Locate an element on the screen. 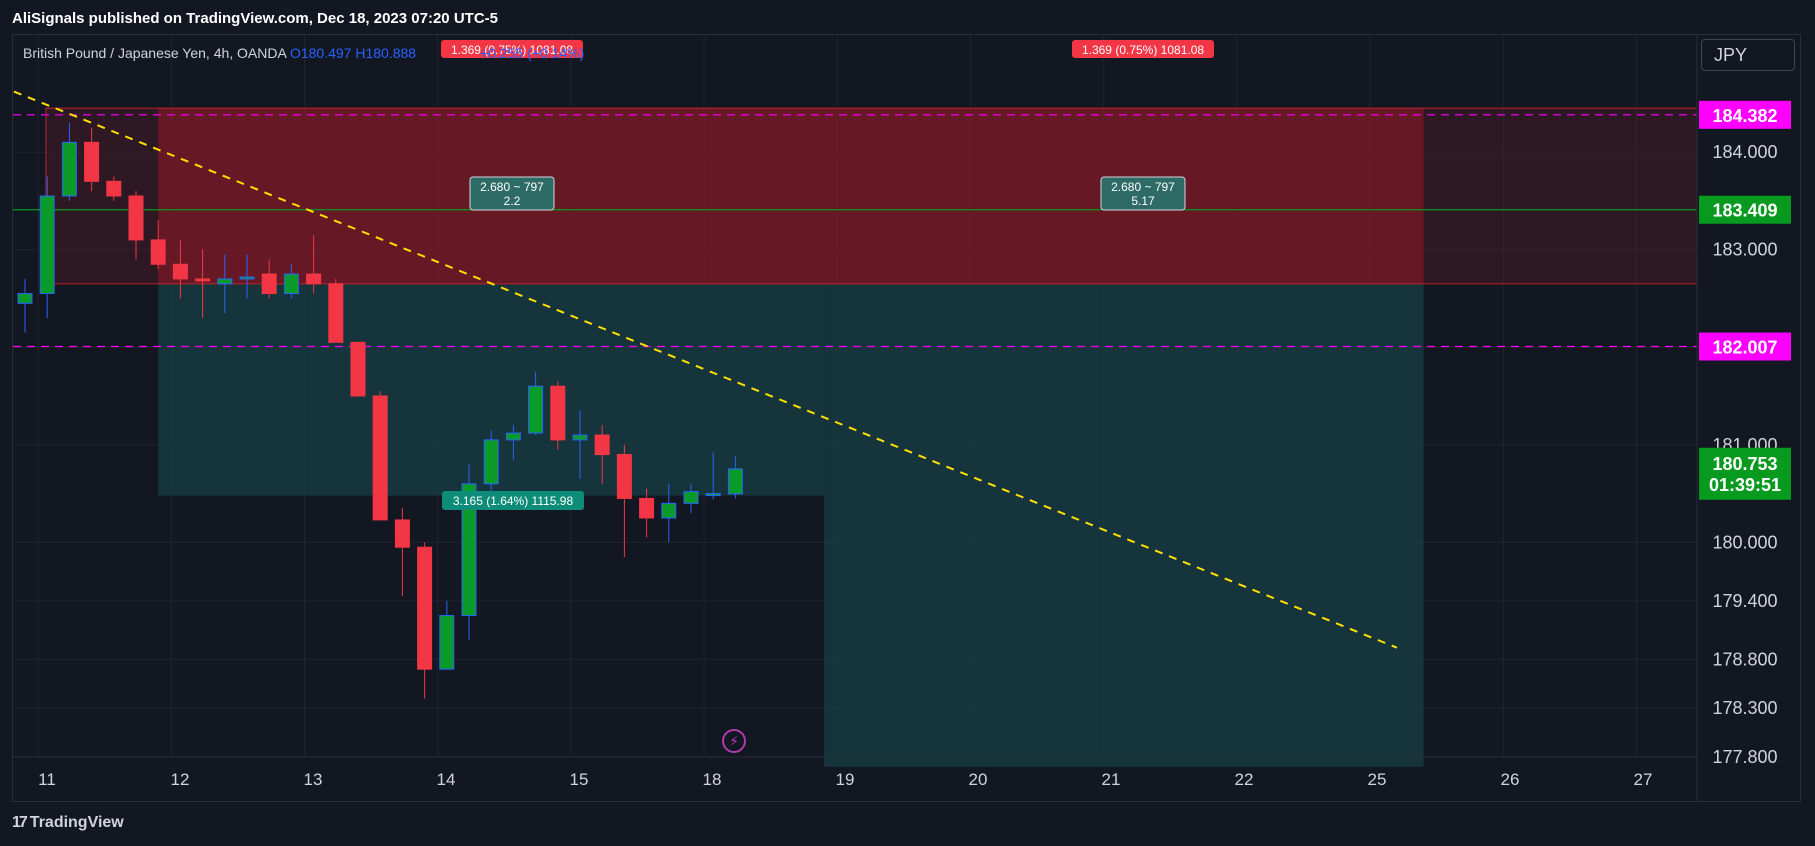 The width and height of the screenshot is (1815, 846). target-label: 3.165 (1.64%) 1115.98 is located at coordinates (513, 500).